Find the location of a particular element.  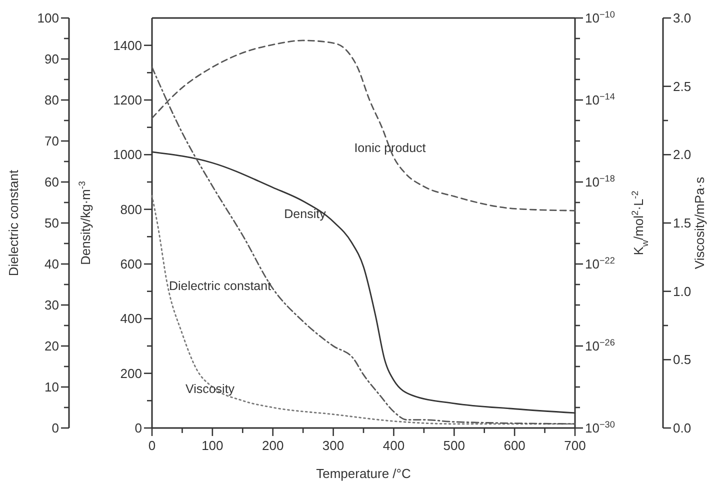

x-tick-label: 600 is located at coordinates (515, 445).